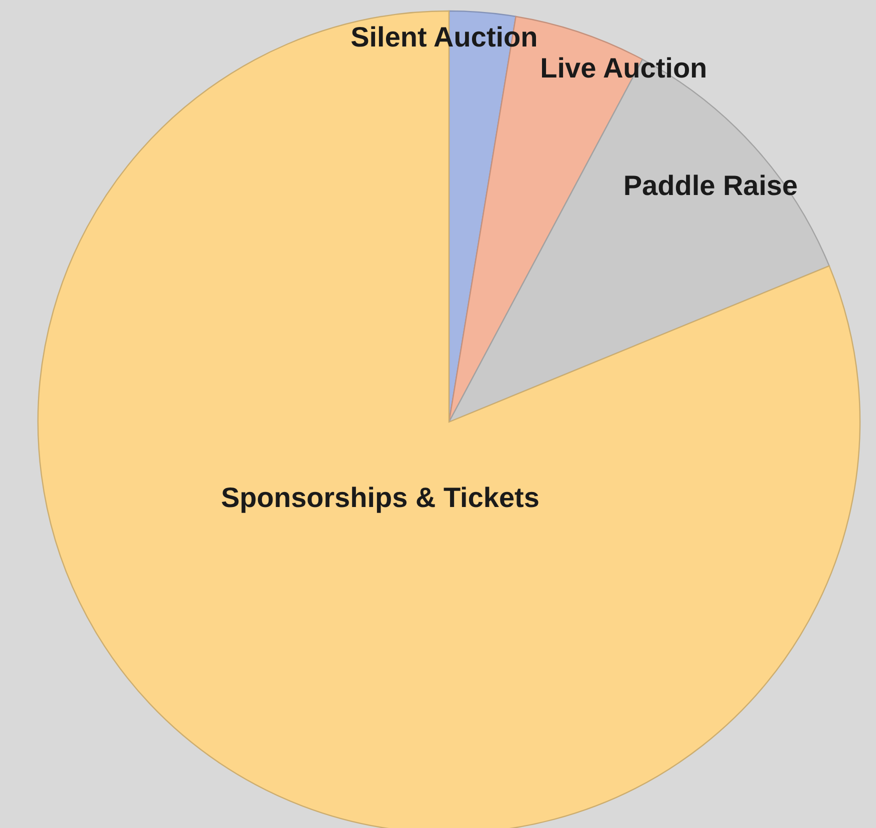 The height and width of the screenshot is (828, 876). I want to click on slice-label: Paddle Raise, so click(710, 186).